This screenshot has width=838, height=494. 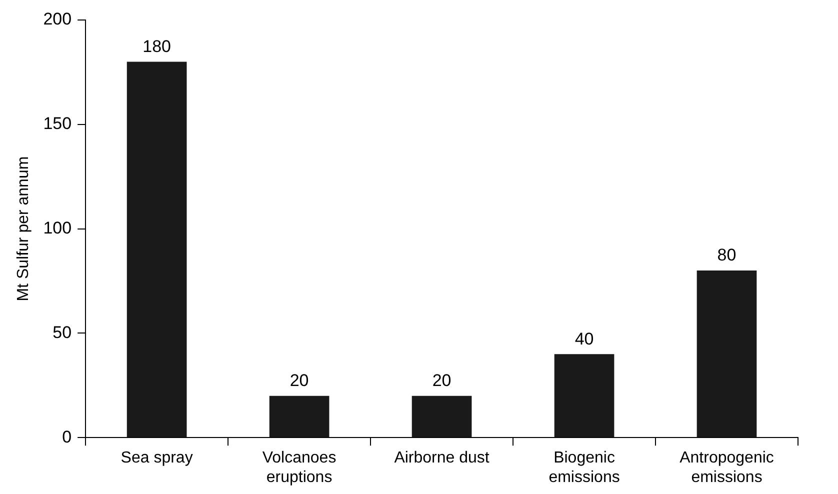 What do you see at coordinates (57, 124) in the screenshot?
I see `y-tick-label: 150` at bounding box center [57, 124].